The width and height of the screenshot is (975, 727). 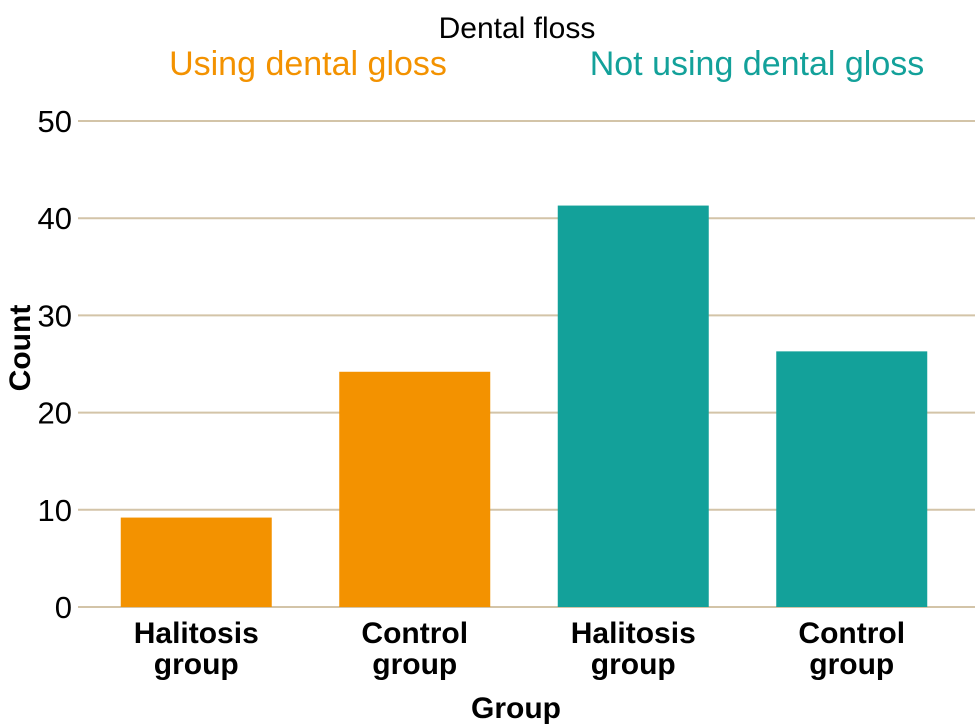 I want to click on y-tick-label: 0, so click(x=63, y=607).